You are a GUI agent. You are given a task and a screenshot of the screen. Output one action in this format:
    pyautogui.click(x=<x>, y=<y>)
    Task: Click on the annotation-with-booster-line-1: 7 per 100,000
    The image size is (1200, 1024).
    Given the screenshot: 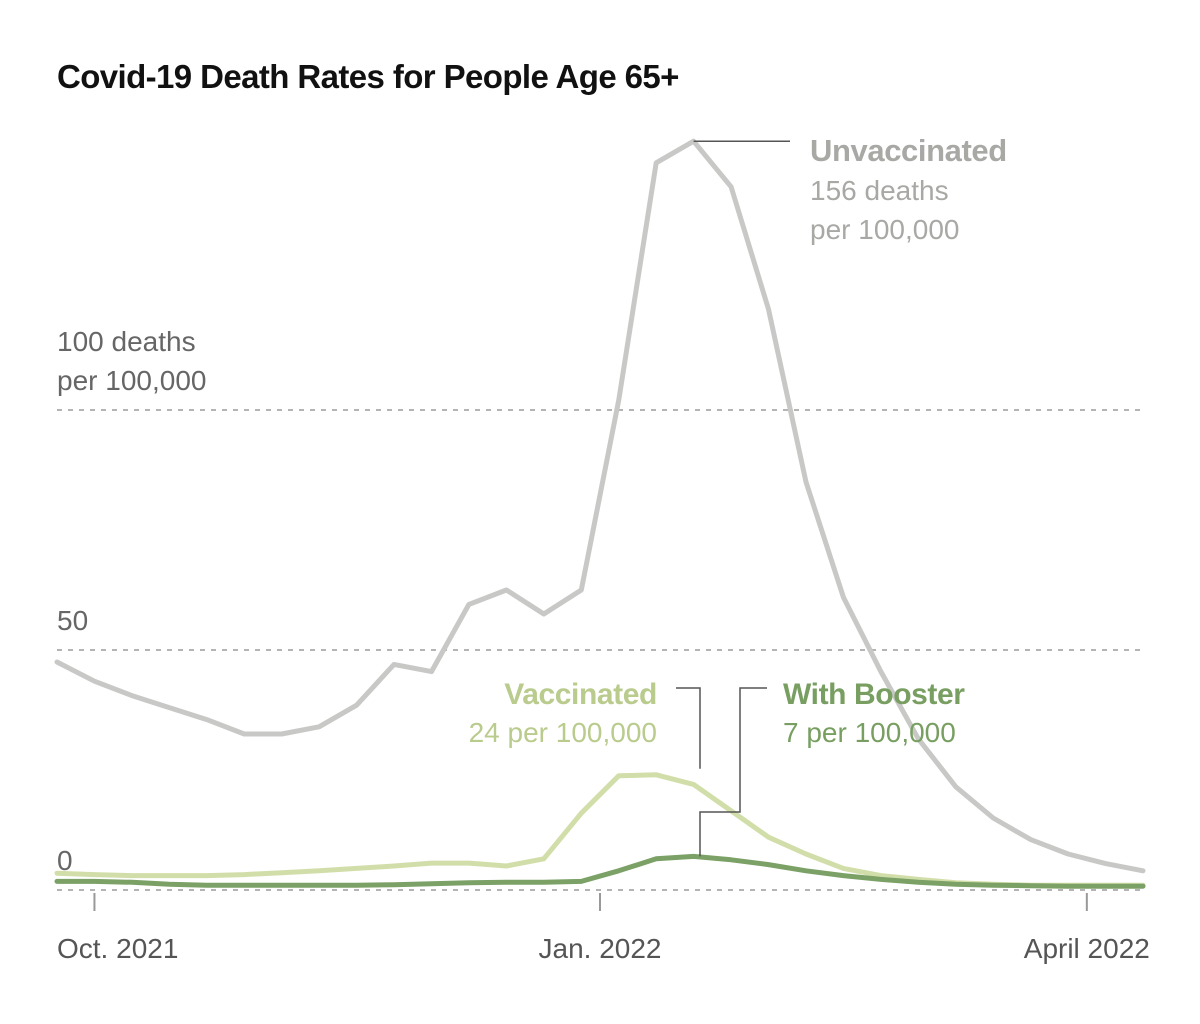 What is the action you would take?
    pyautogui.click(x=869, y=732)
    